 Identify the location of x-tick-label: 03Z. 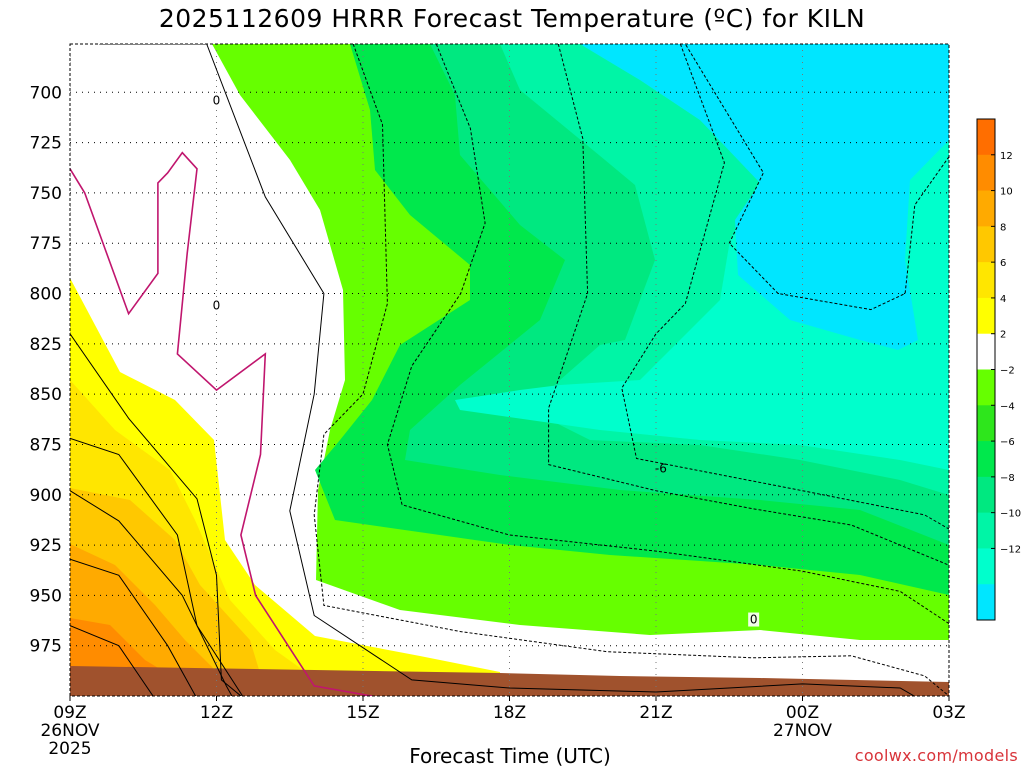
(948, 713).